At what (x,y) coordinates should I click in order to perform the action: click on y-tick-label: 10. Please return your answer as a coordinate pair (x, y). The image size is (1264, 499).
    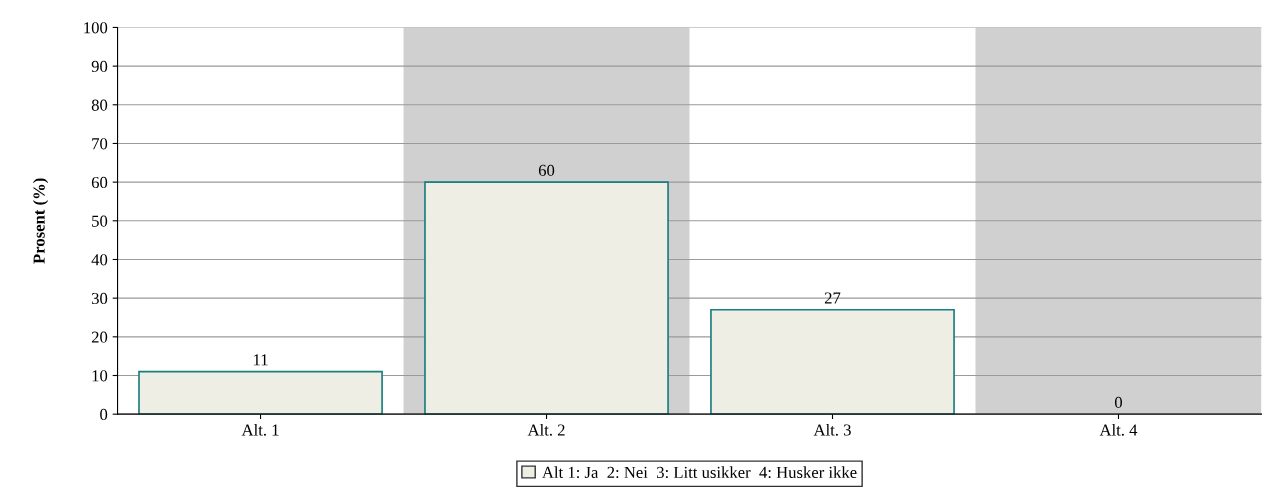
    Looking at the image, I should click on (100, 376).